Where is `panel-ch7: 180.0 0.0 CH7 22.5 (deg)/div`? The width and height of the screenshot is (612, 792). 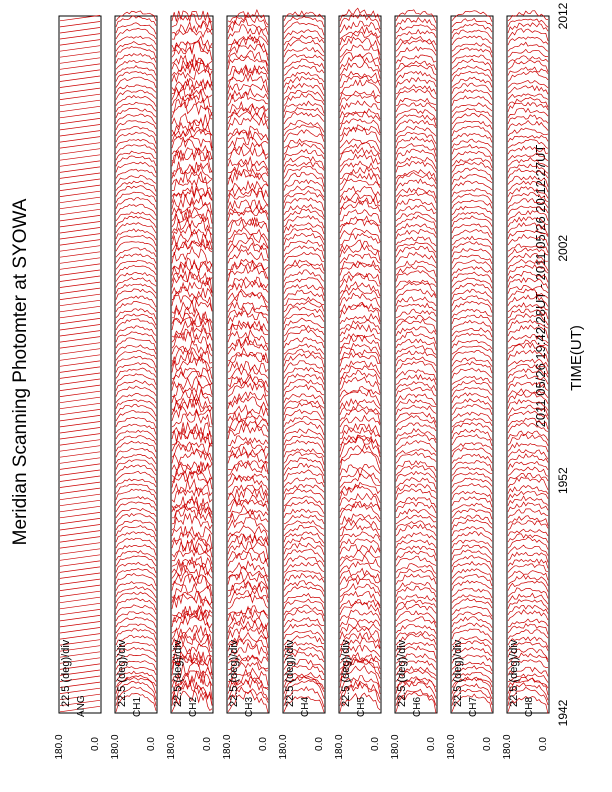 panel-ch7: 180.0 0.0 CH7 22.5 (deg)/div is located at coordinates (470, 385).